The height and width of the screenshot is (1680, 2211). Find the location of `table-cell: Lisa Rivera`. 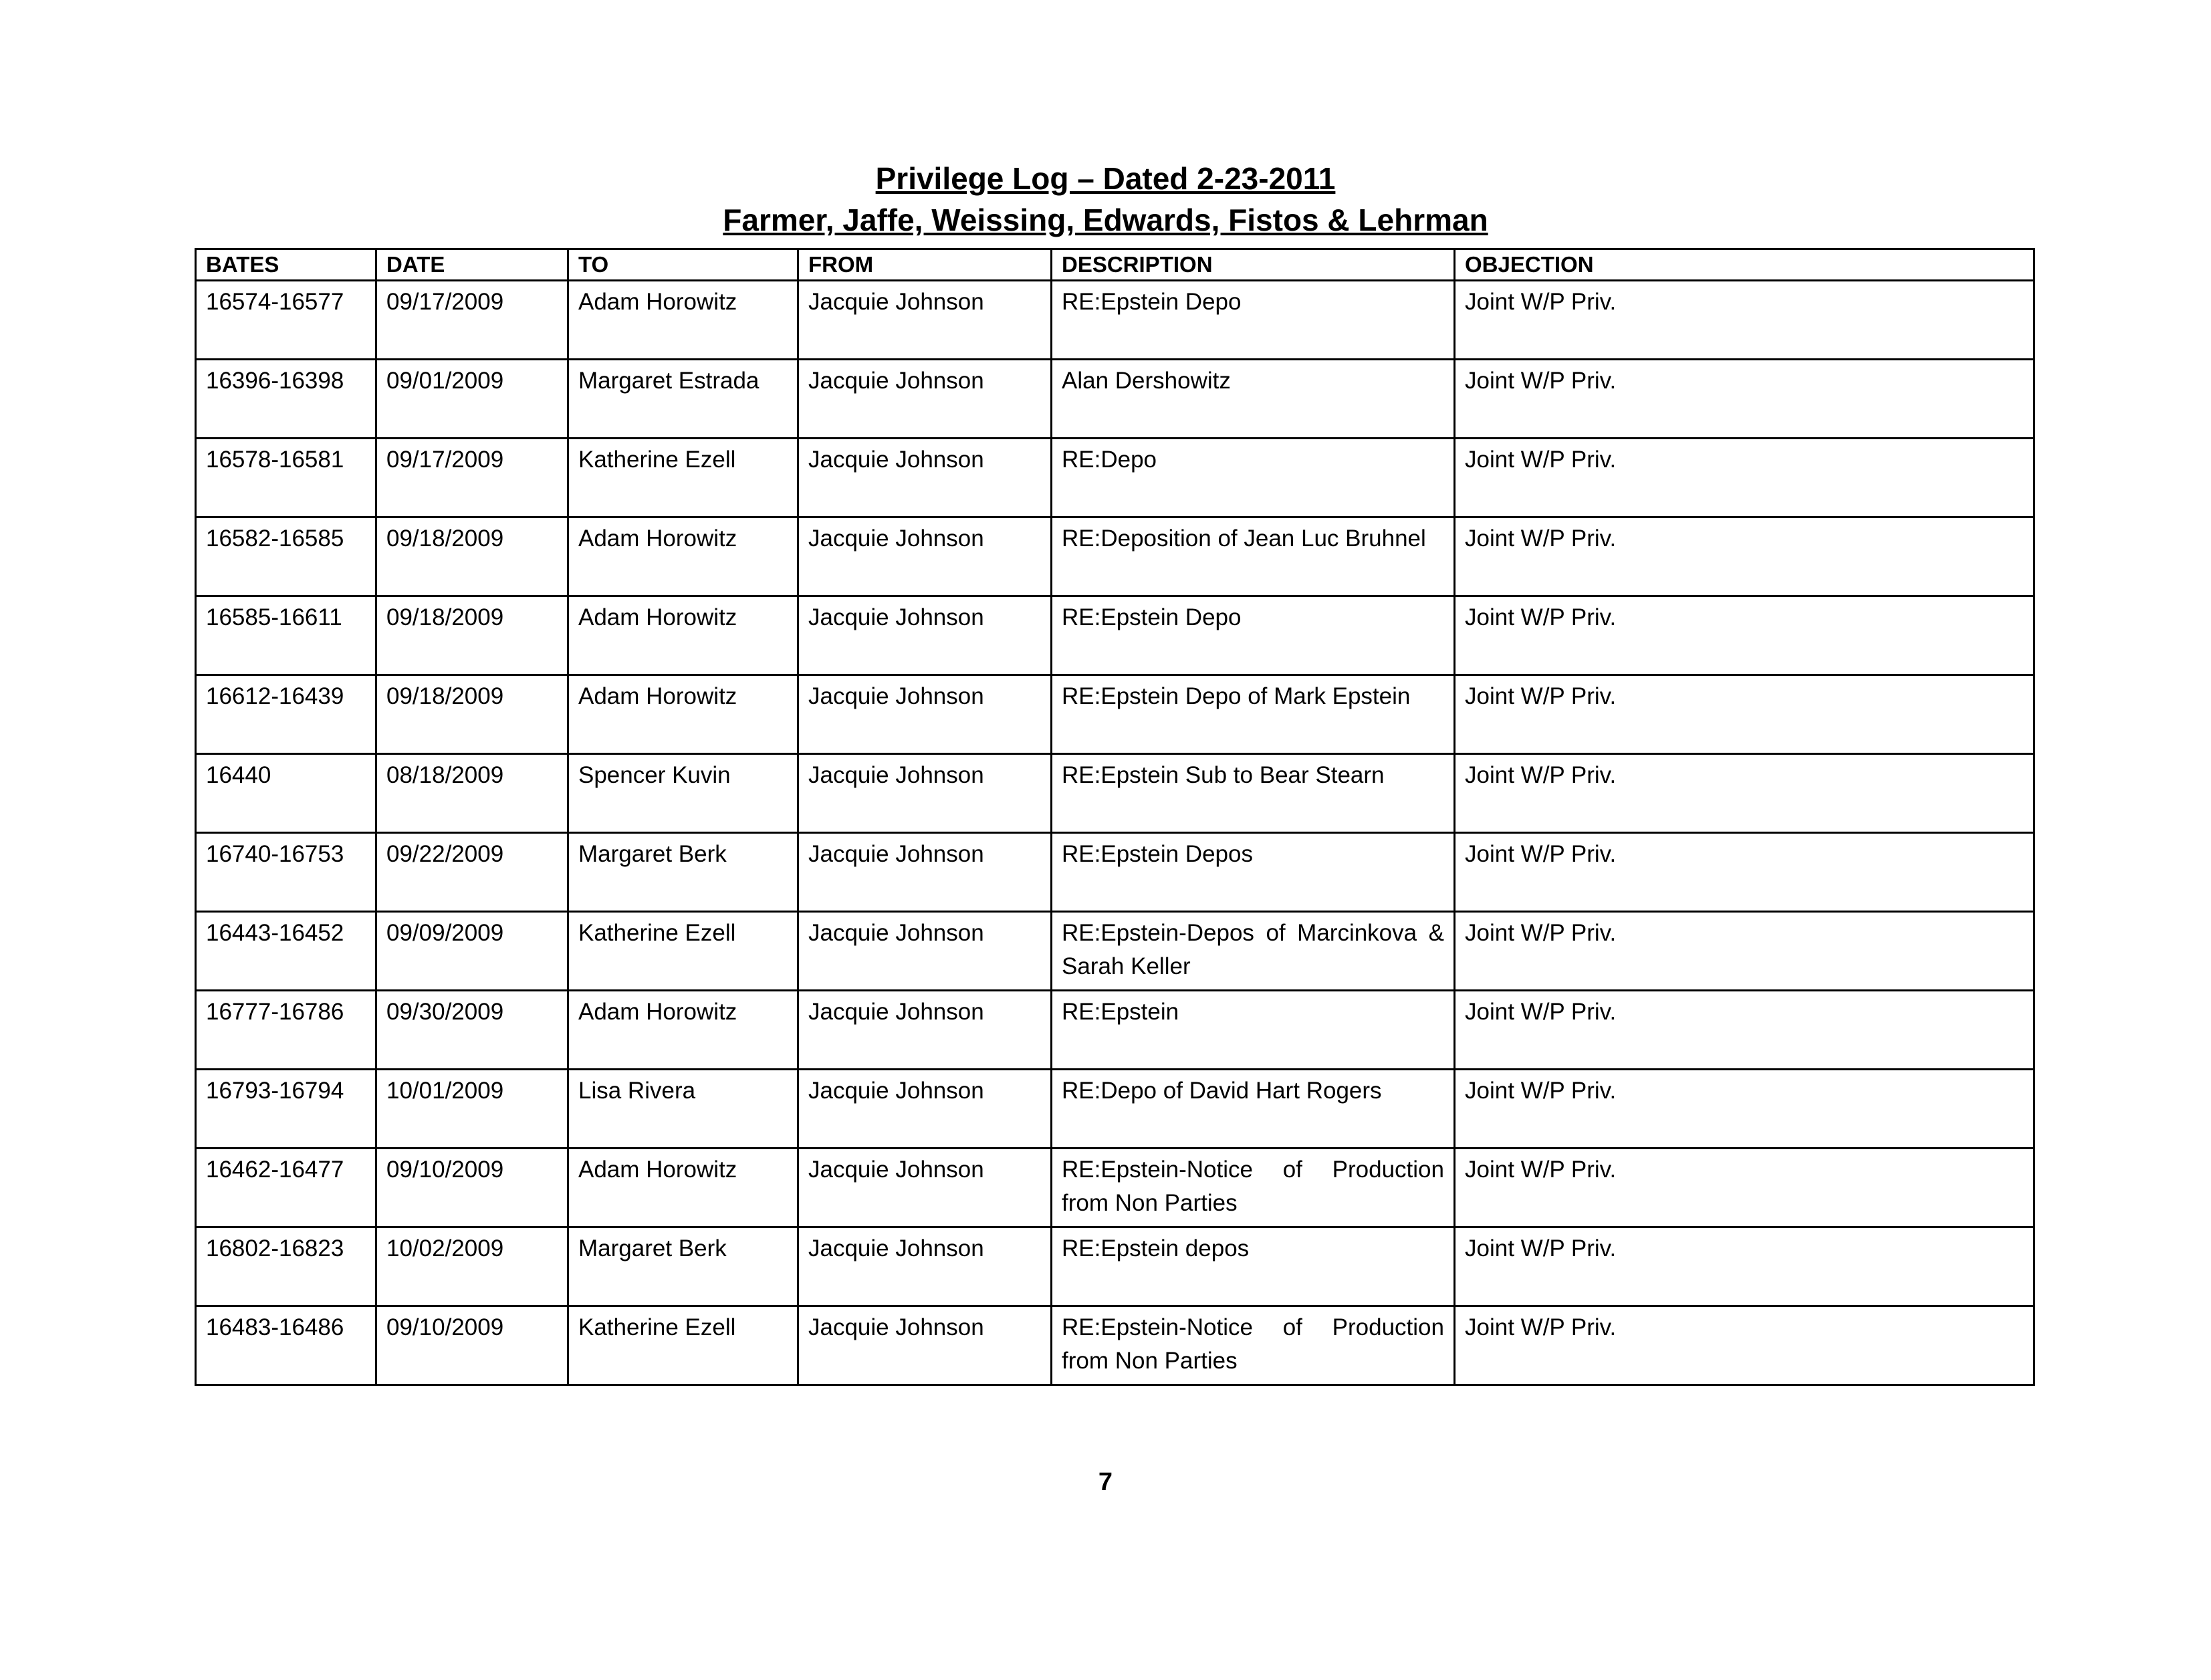

table-cell: Lisa Rivera is located at coordinates (683, 1108).